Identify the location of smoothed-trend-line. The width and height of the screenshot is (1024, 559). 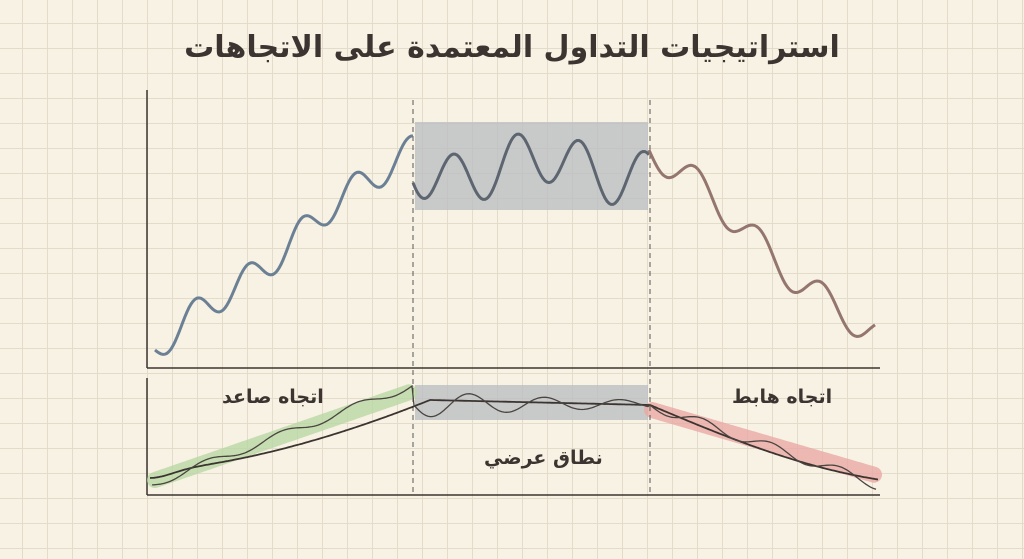
(514, 440).